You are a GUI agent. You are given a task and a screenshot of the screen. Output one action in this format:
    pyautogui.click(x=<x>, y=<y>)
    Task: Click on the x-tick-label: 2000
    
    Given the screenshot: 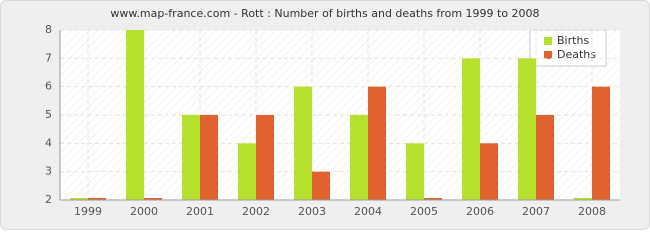 What is the action you would take?
    pyautogui.click(x=144, y=211)
    